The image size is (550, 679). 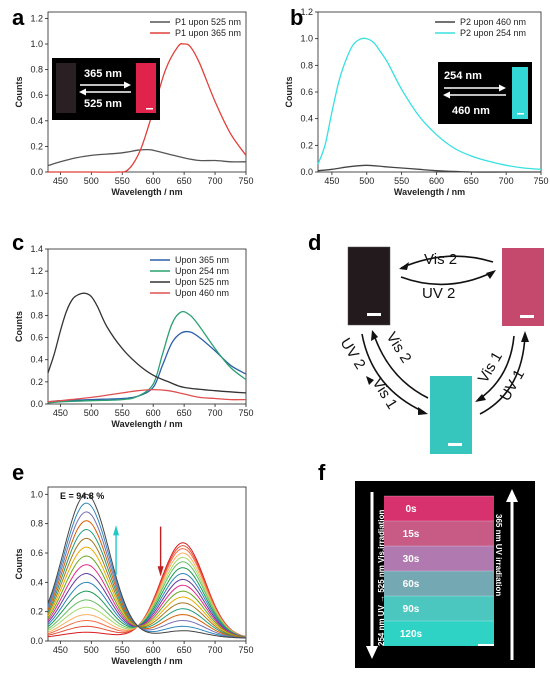 What do you see at coordinates (440, 259) in the screenshot?
I see `scheme-d-label-top-upper: Vis 2` at bounding box center [440, 259].